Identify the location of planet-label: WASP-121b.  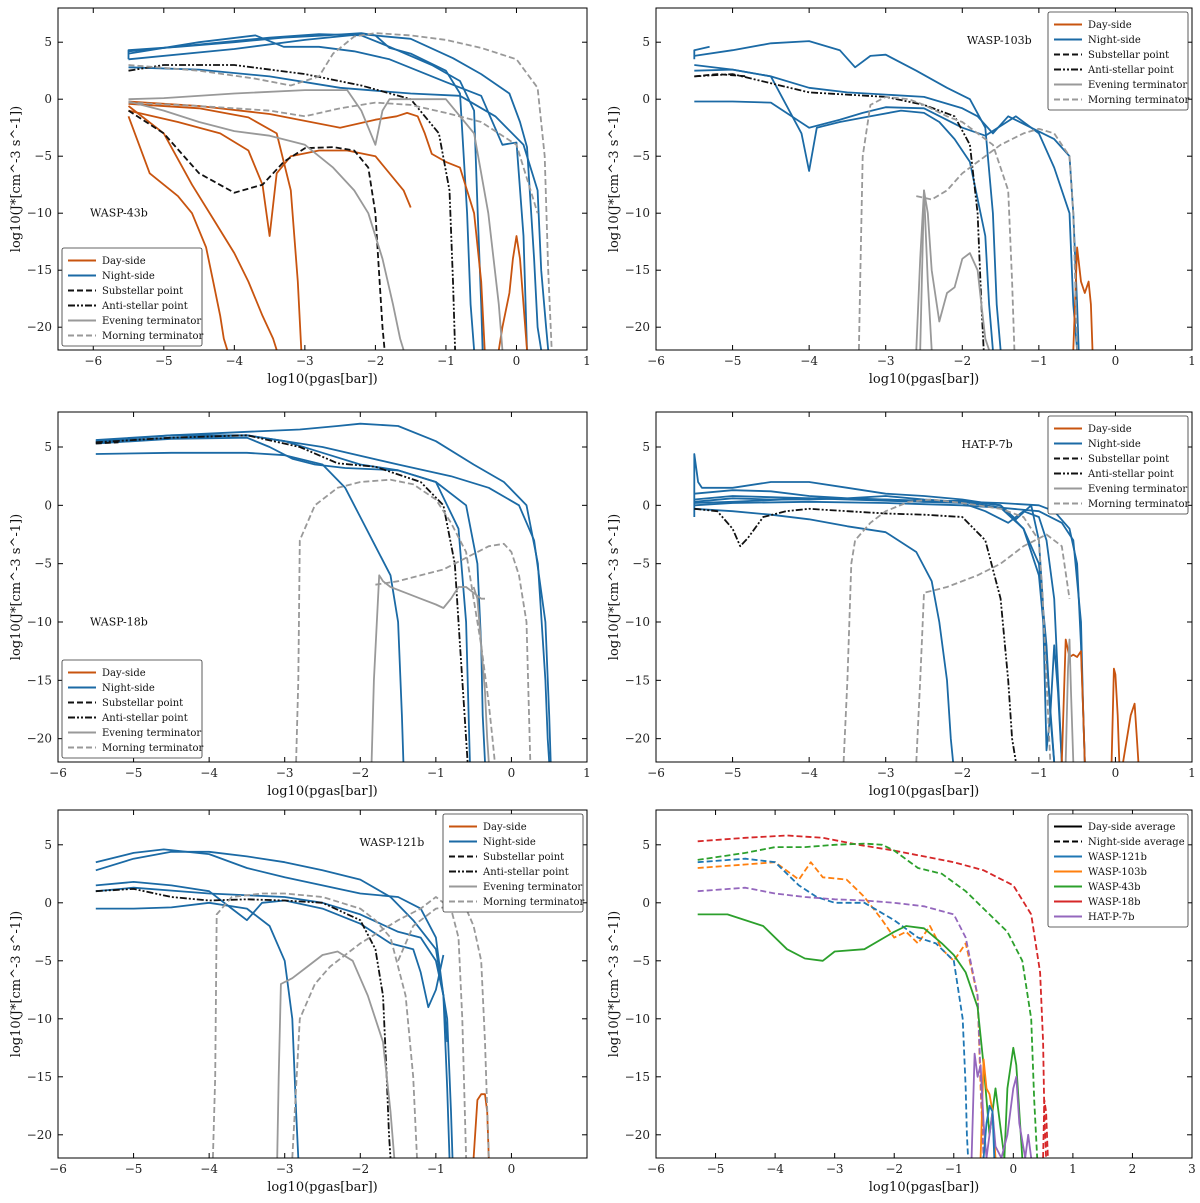
(392, 842).